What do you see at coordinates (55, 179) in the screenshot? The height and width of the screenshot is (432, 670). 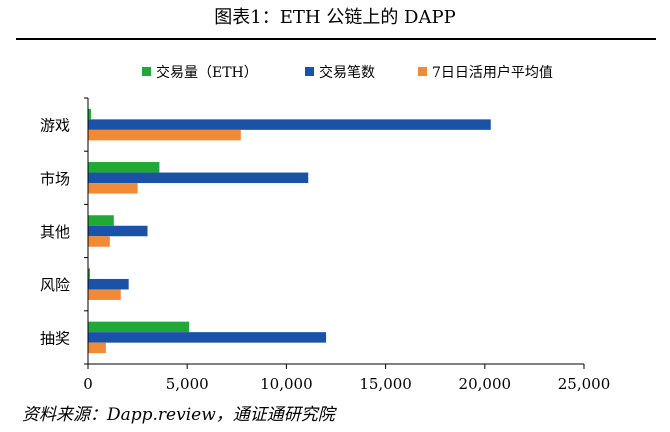 I see `category-label: 市场` at bounding box center [55, 179].